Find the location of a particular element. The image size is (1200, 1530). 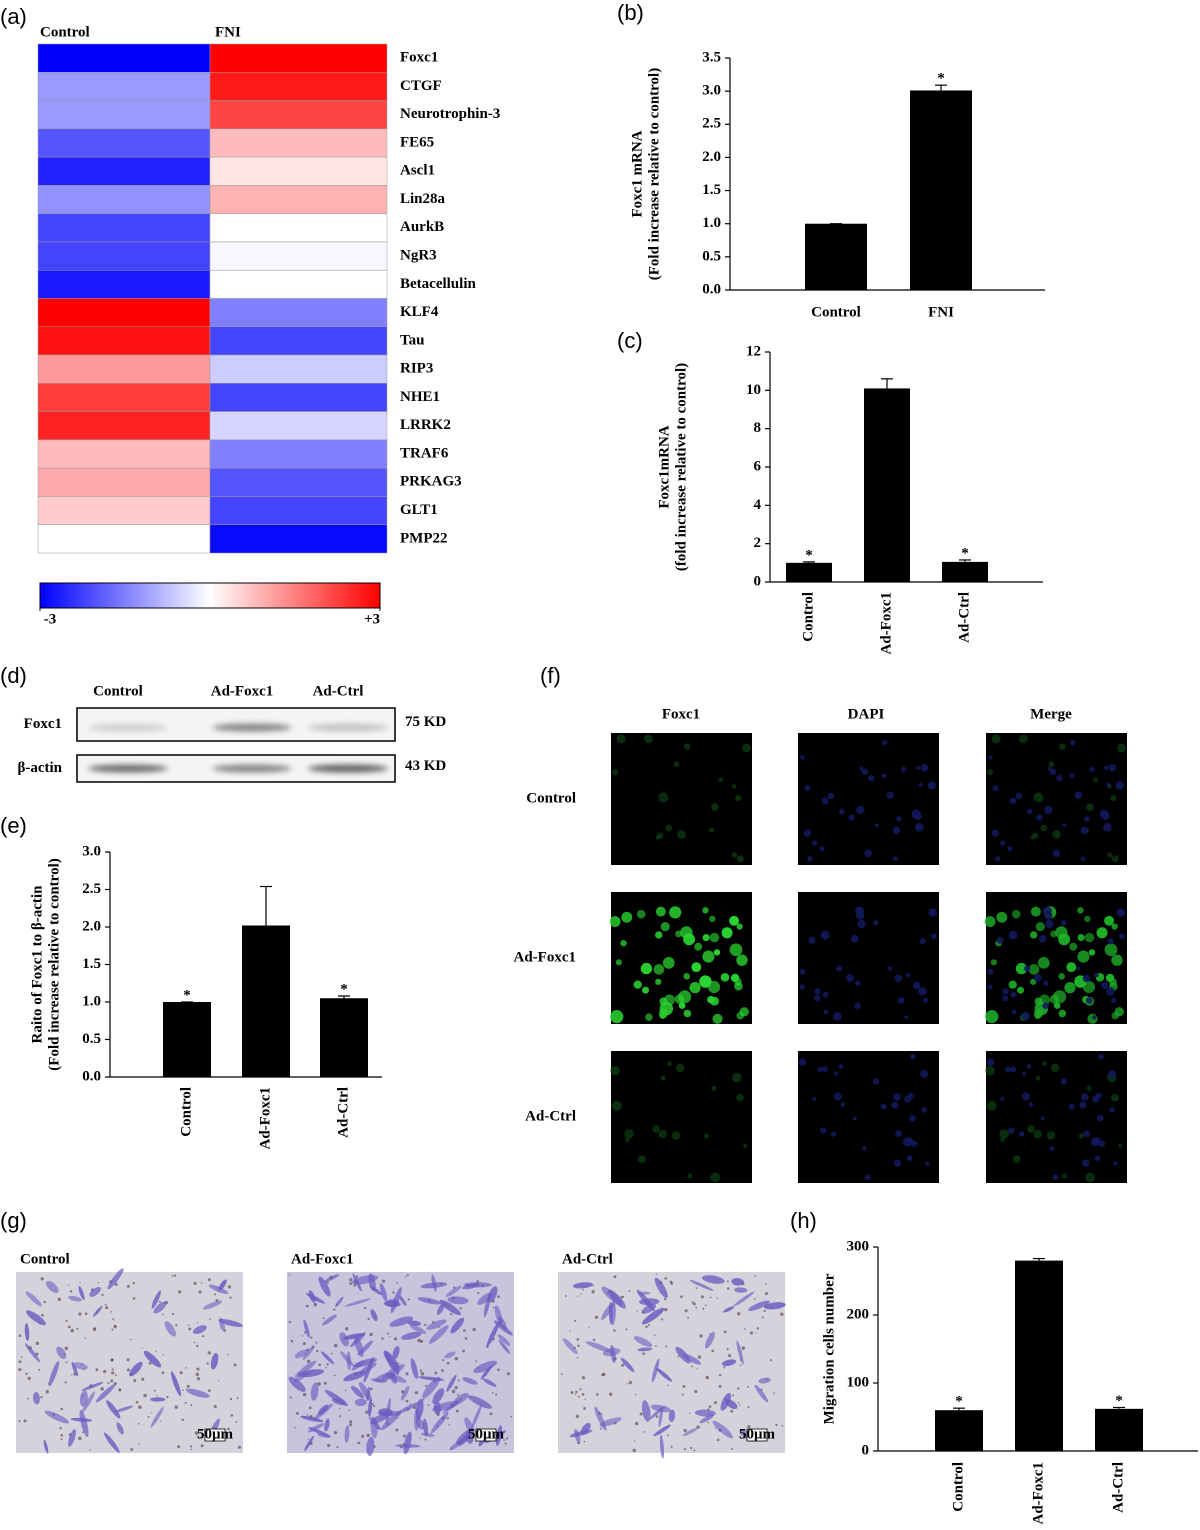

panel-label: (e) is located at coordinates (13, 825).